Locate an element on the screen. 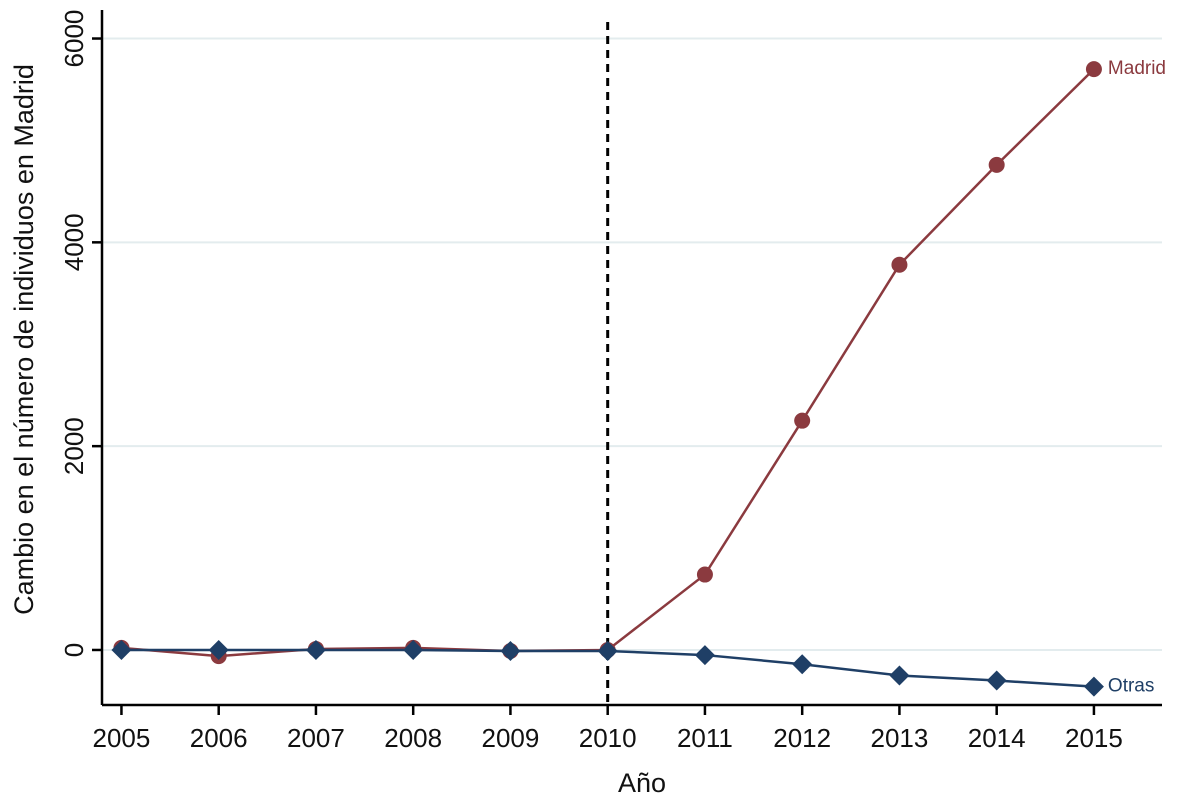  series-otras: Otras is located at coordinates (632, 668).